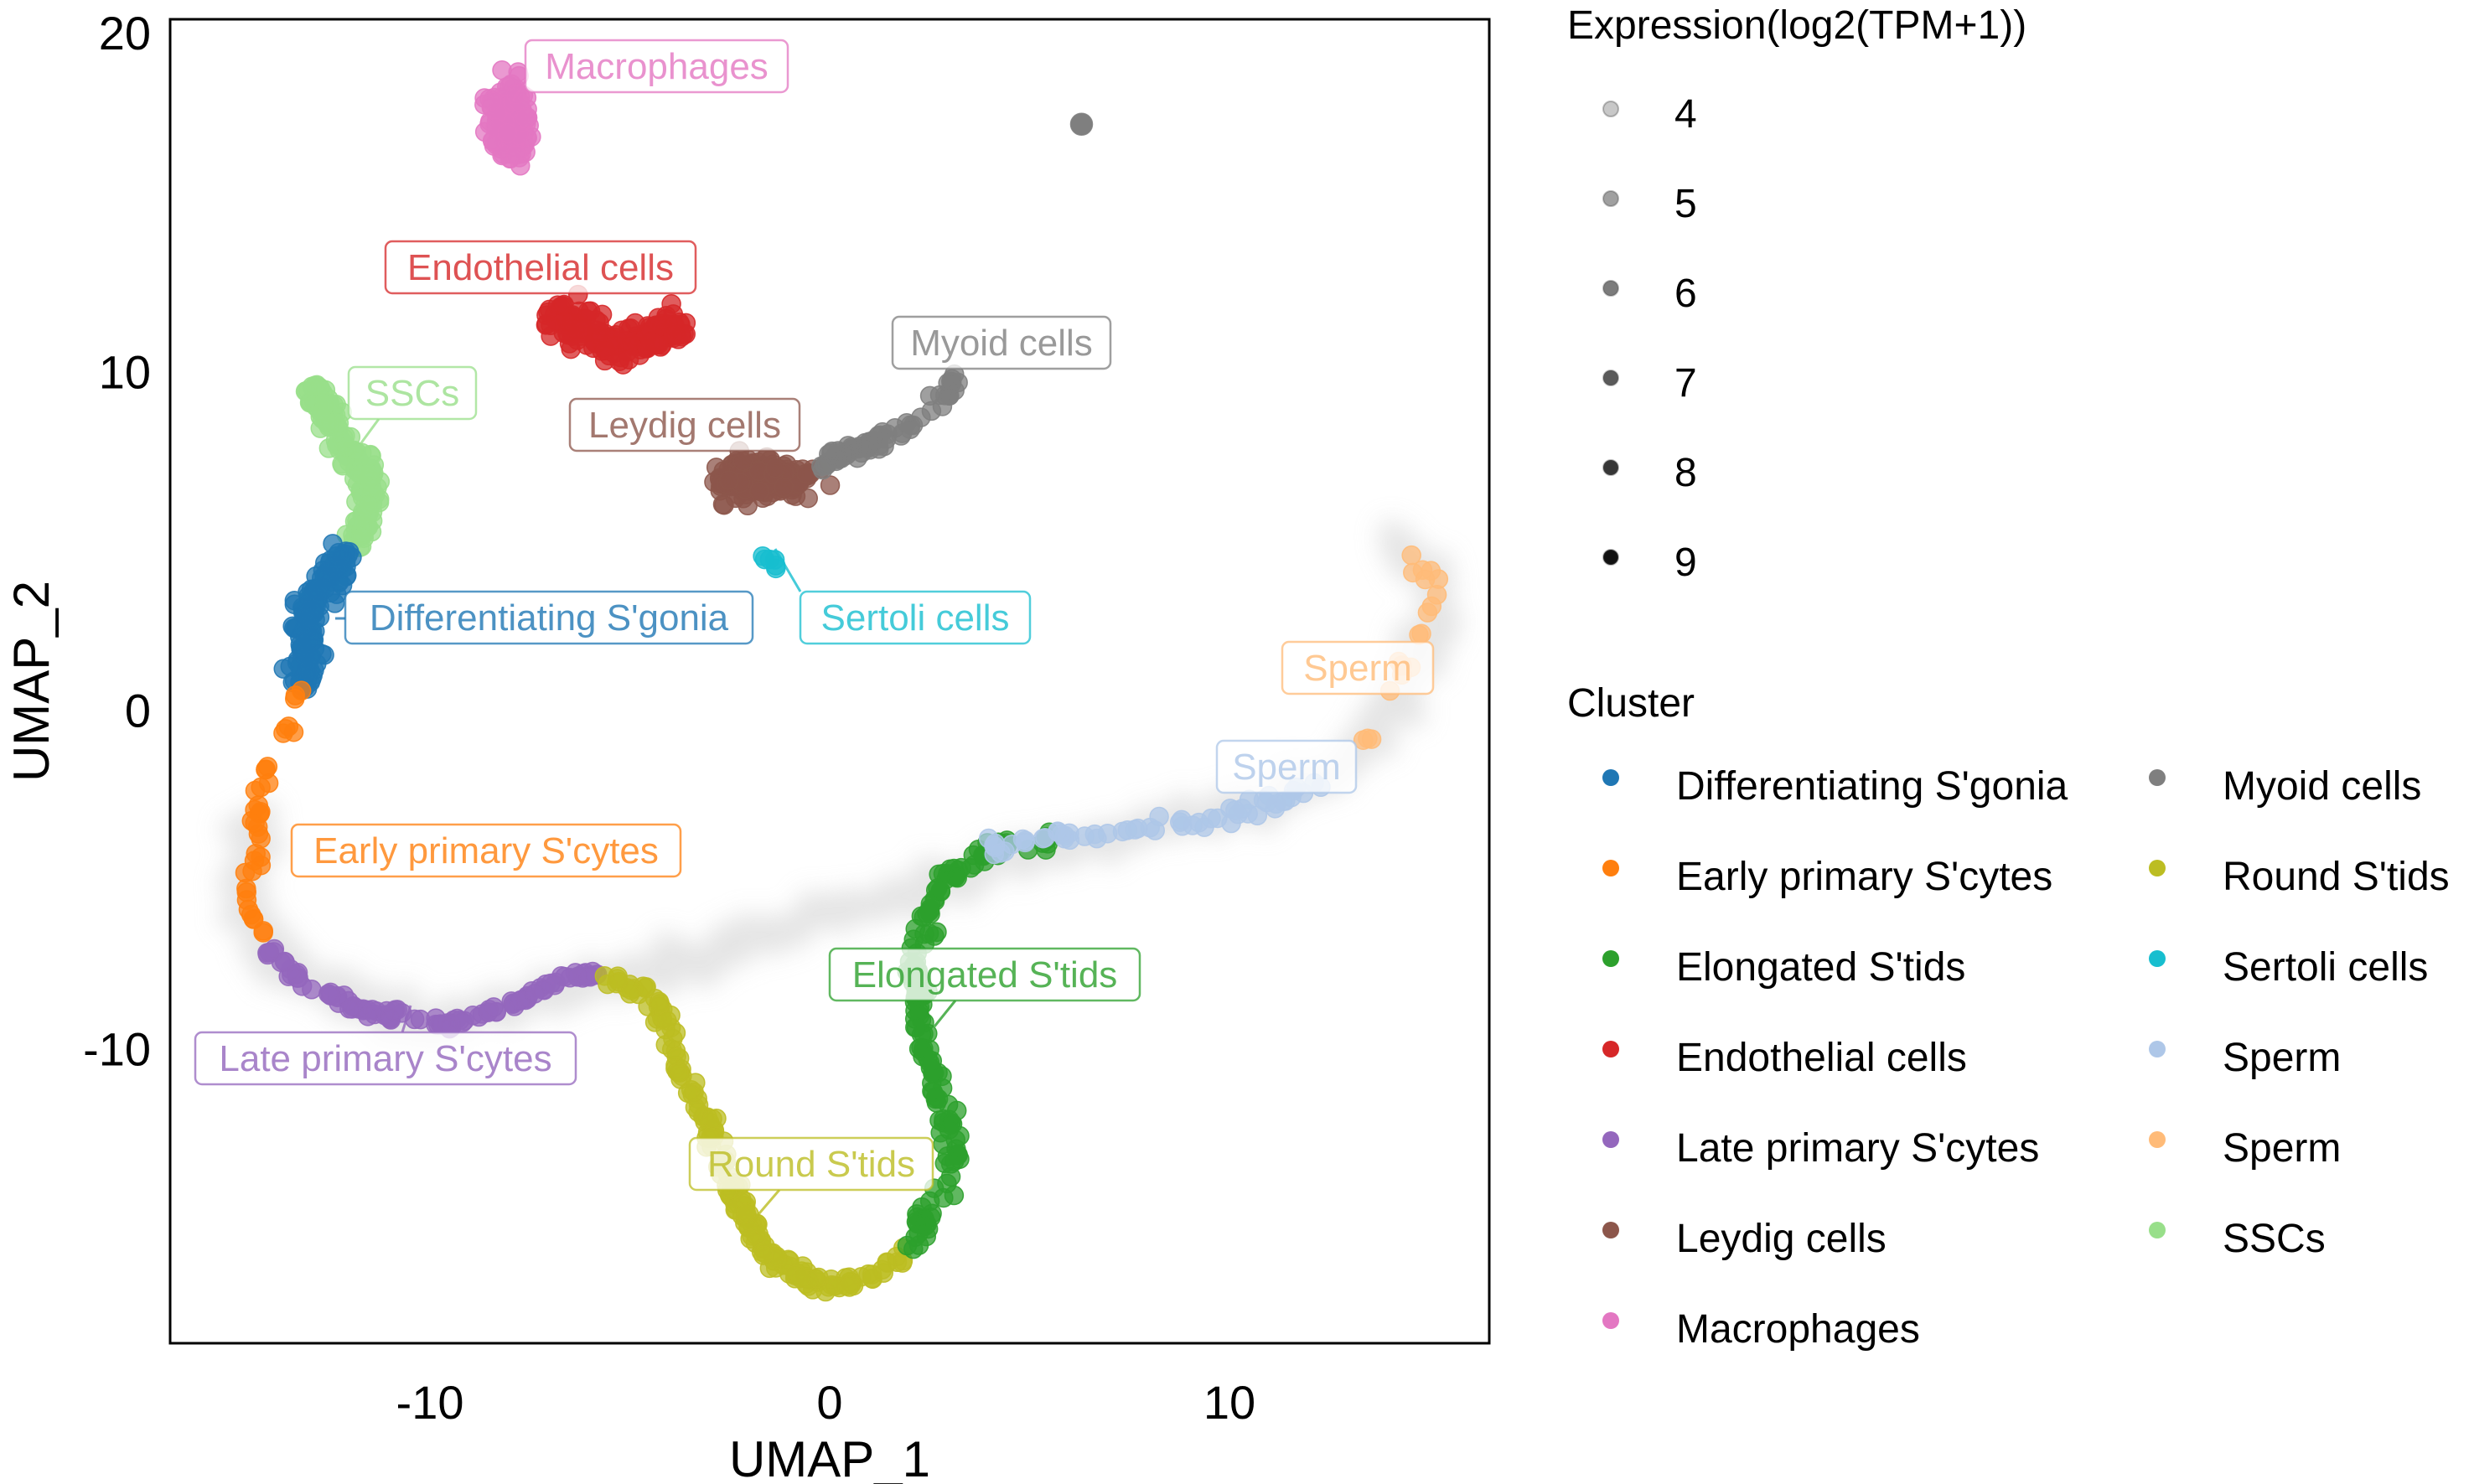  I want to click on cluster-annotation-label: Elongated S'tids, so click(984, 975).